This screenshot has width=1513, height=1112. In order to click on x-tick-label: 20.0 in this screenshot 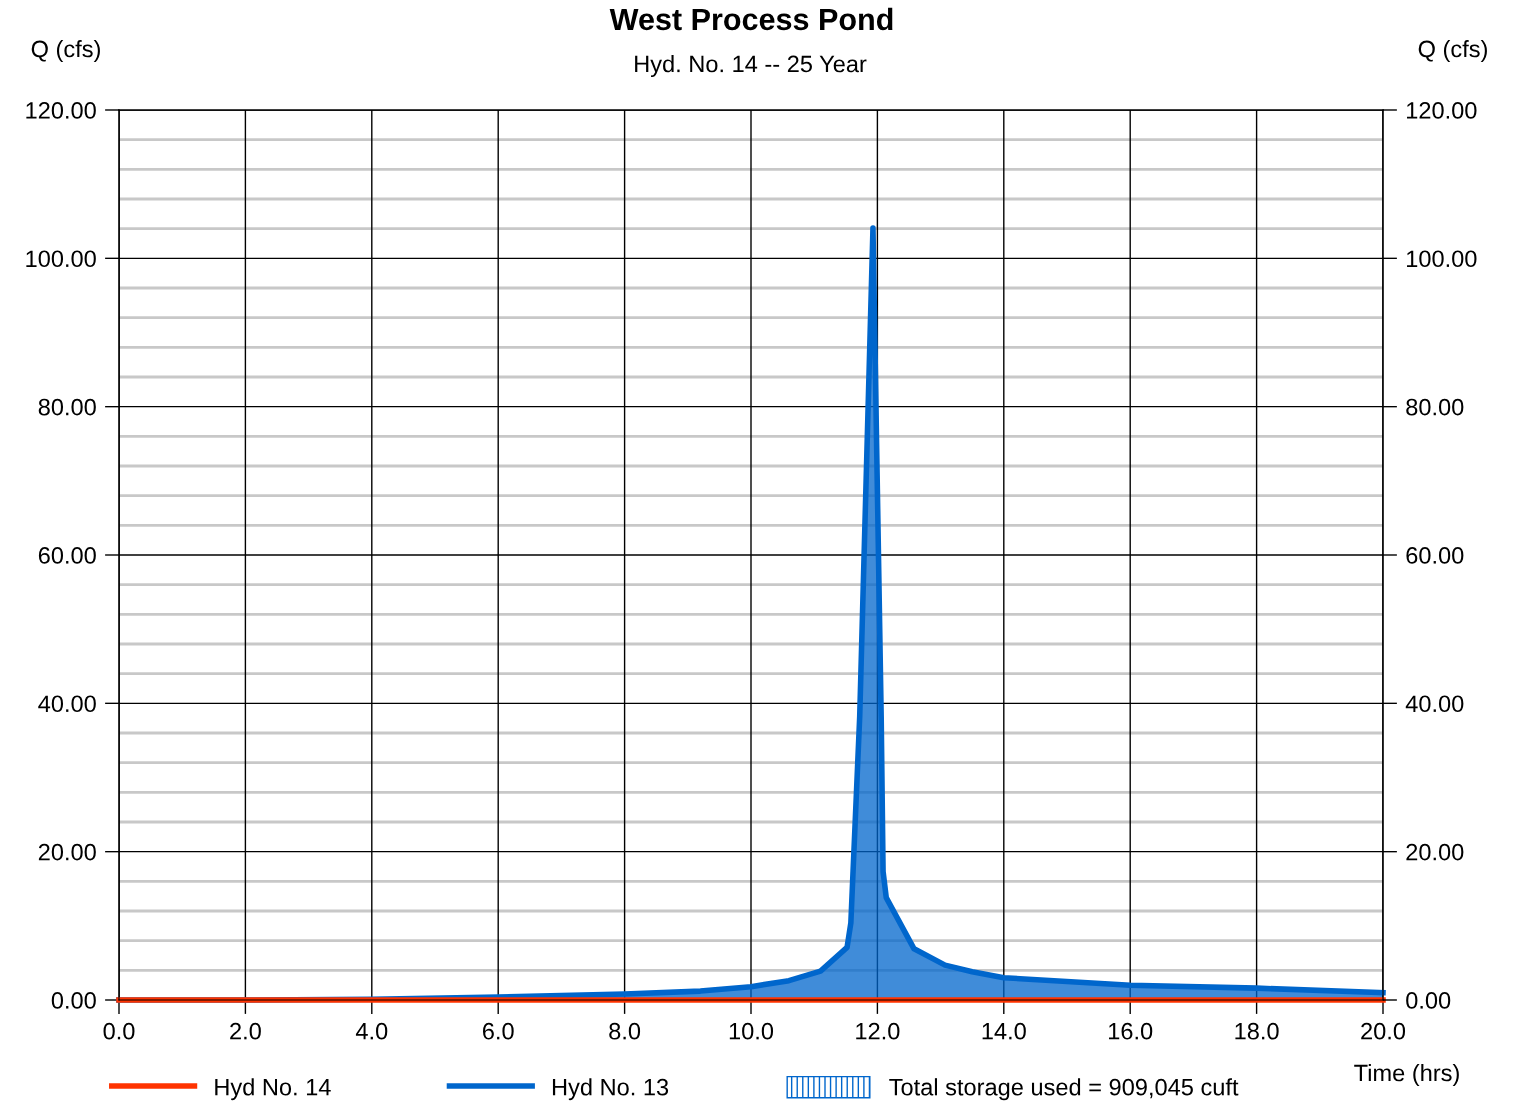, I will do `click(1383, 1031)`.